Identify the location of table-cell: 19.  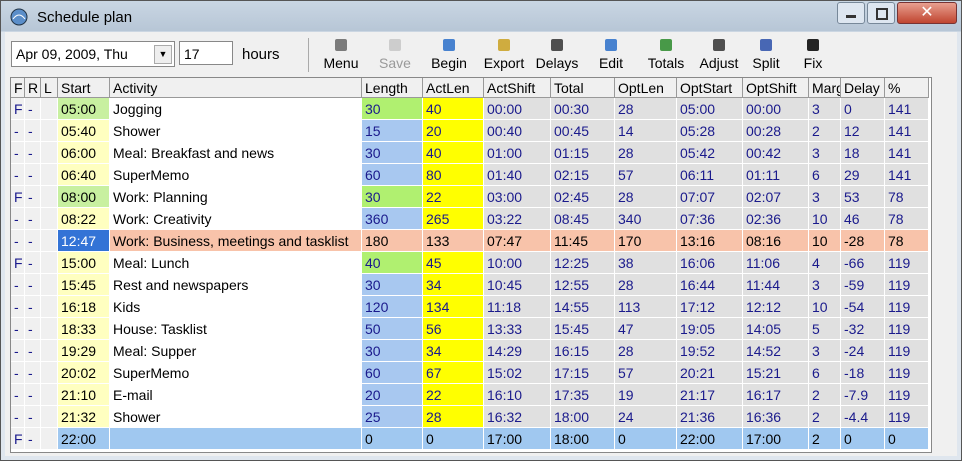
(646, 395).